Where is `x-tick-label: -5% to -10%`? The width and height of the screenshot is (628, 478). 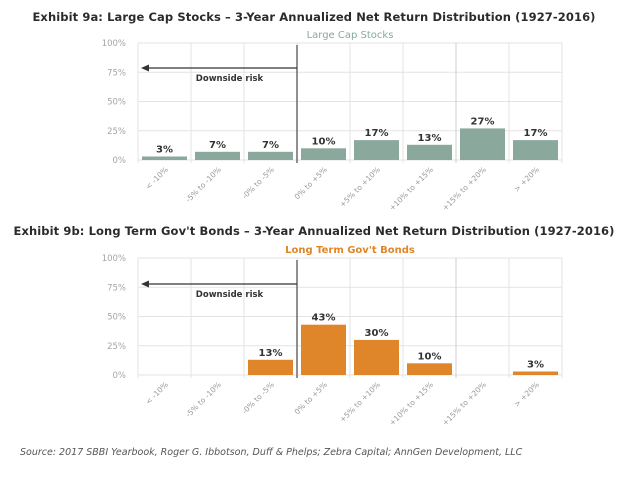 x-tick-label: -5% to -10% is located at coordinates (203, 399).